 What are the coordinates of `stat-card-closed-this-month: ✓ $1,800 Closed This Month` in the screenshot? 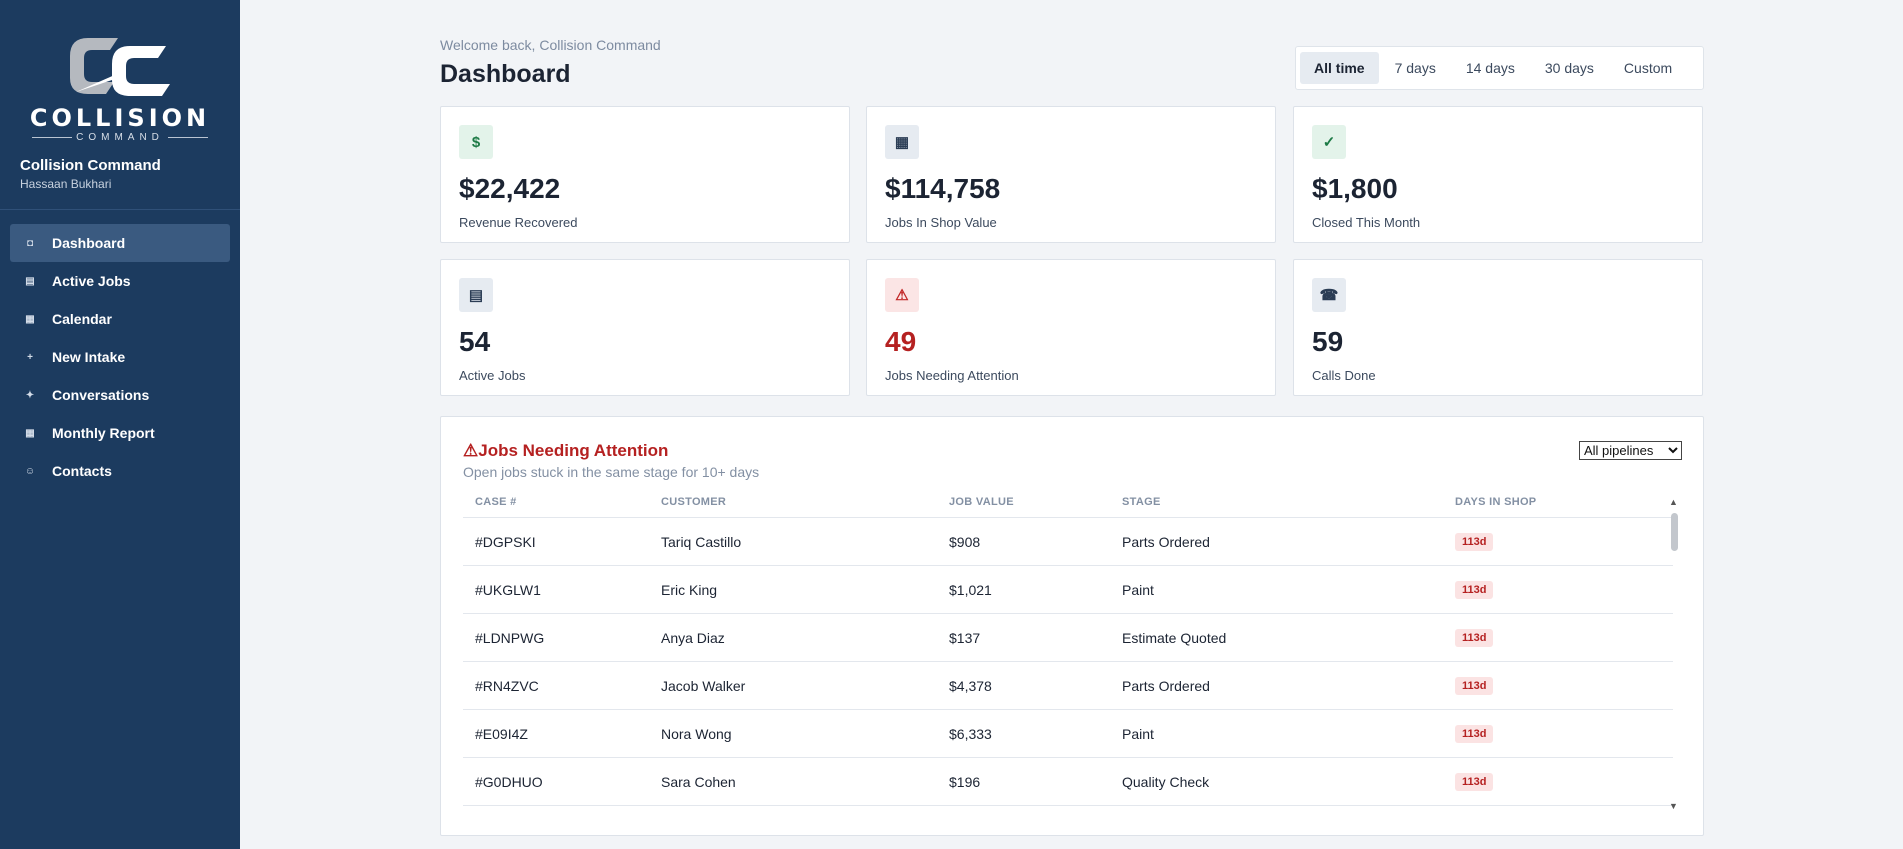 It's located at (1498, 174).